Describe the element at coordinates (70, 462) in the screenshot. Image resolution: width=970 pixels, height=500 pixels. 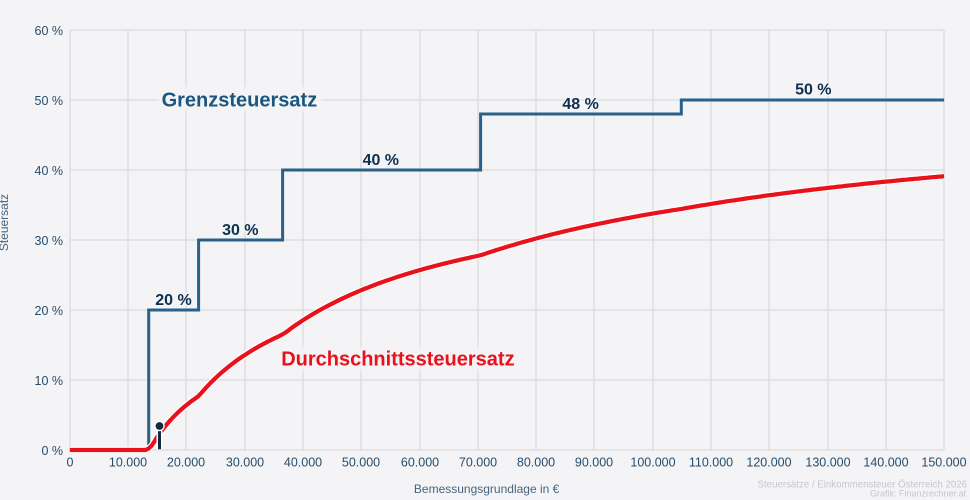
I see `svg-text: 0` at that location.